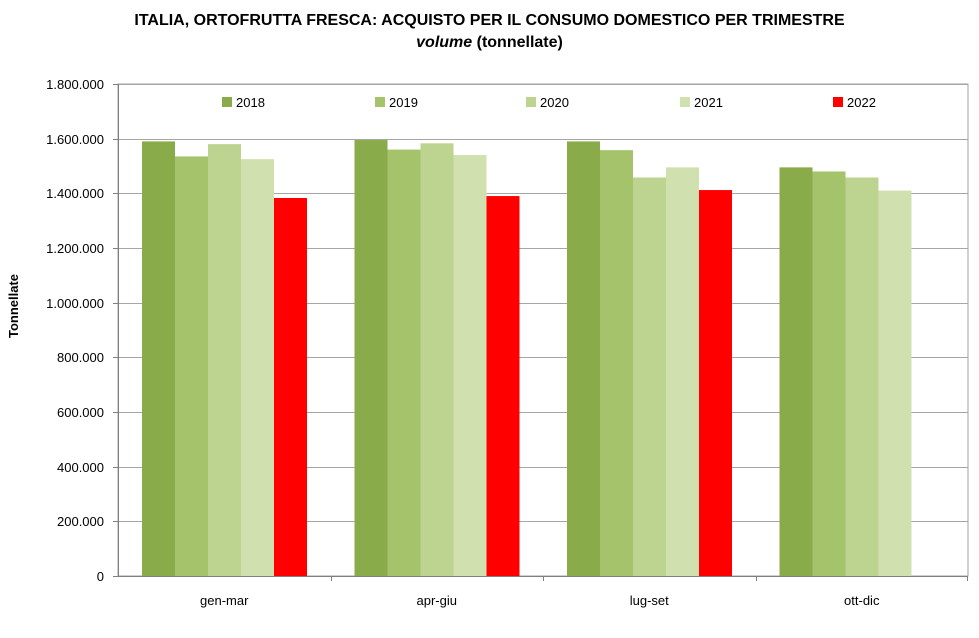 This screenshot has width=979, height=638. I want to click on chart-subtitle-rest: (tonnellate), so click(517, 42).